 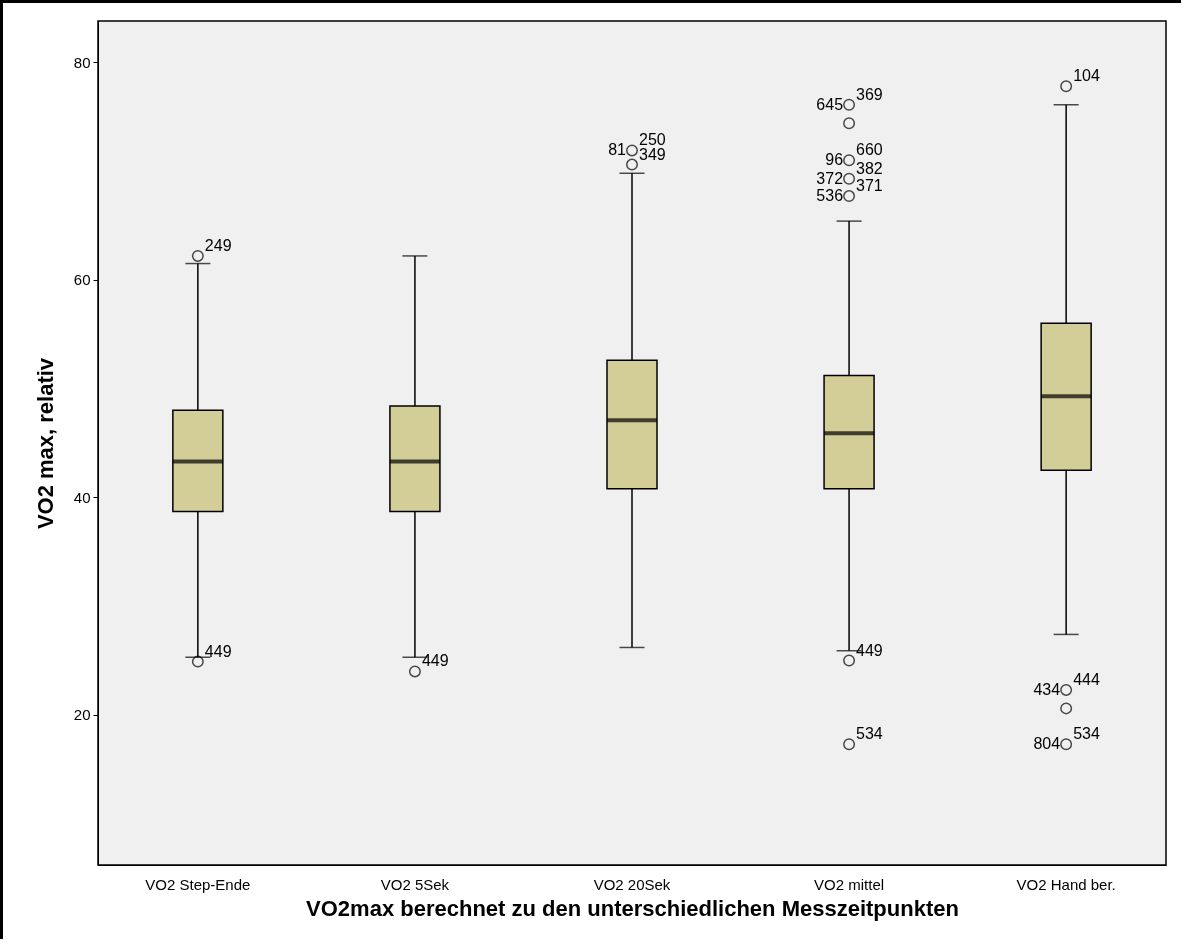 What do you see at coordinates (617, 150) in the screenshot?
I see `annotation: 81` at bounding box center [617, 150].